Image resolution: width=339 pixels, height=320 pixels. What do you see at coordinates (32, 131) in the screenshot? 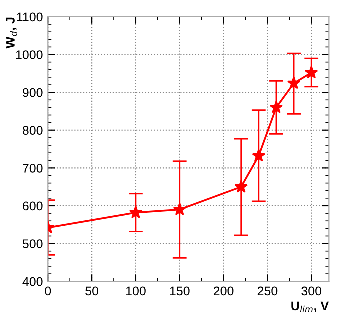
I see `y-tick-label: 800` at bounding box center [32, 131].